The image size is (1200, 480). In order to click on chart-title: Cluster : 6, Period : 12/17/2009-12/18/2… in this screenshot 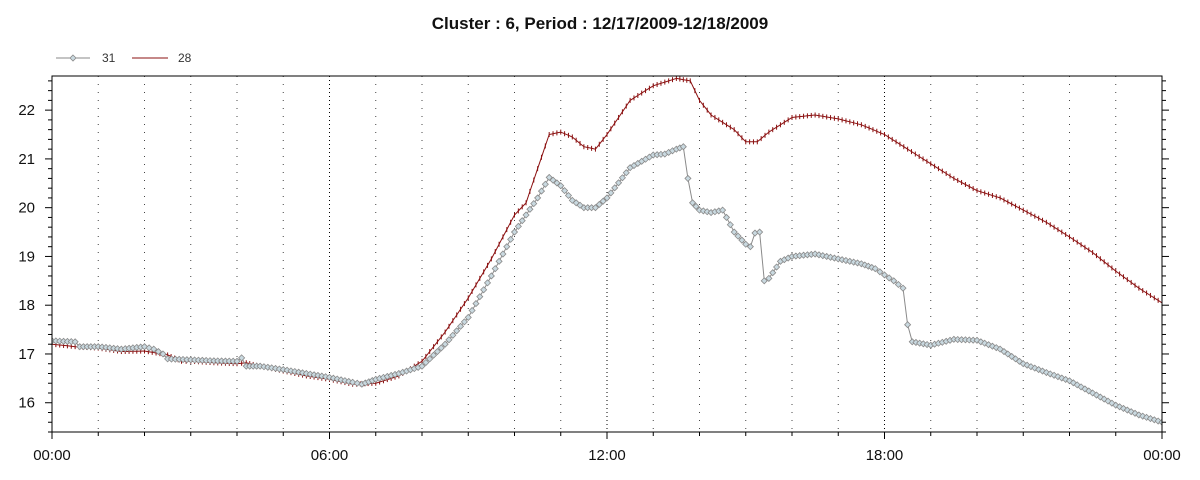, I will do `click(600, 23)`.